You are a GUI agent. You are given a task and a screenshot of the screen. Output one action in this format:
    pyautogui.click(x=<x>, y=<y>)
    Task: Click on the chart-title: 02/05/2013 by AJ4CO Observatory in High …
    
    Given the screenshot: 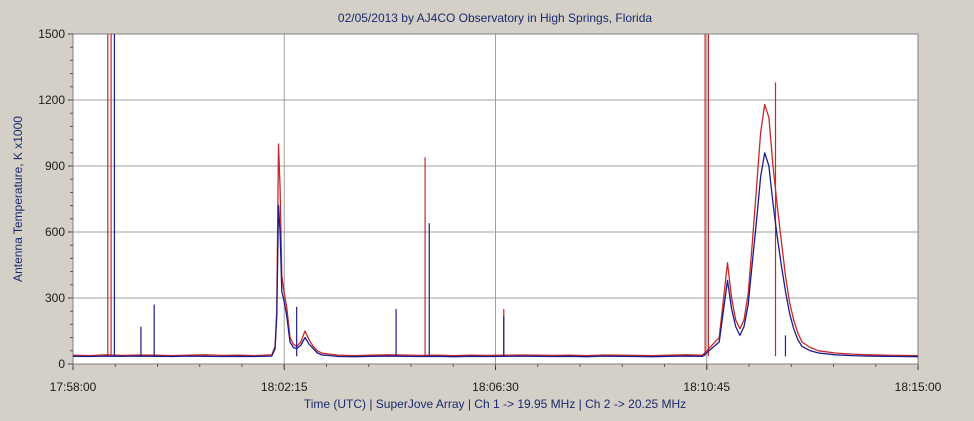 What is the action you would take?
    pyautogui.click(x=495, y=18)
    